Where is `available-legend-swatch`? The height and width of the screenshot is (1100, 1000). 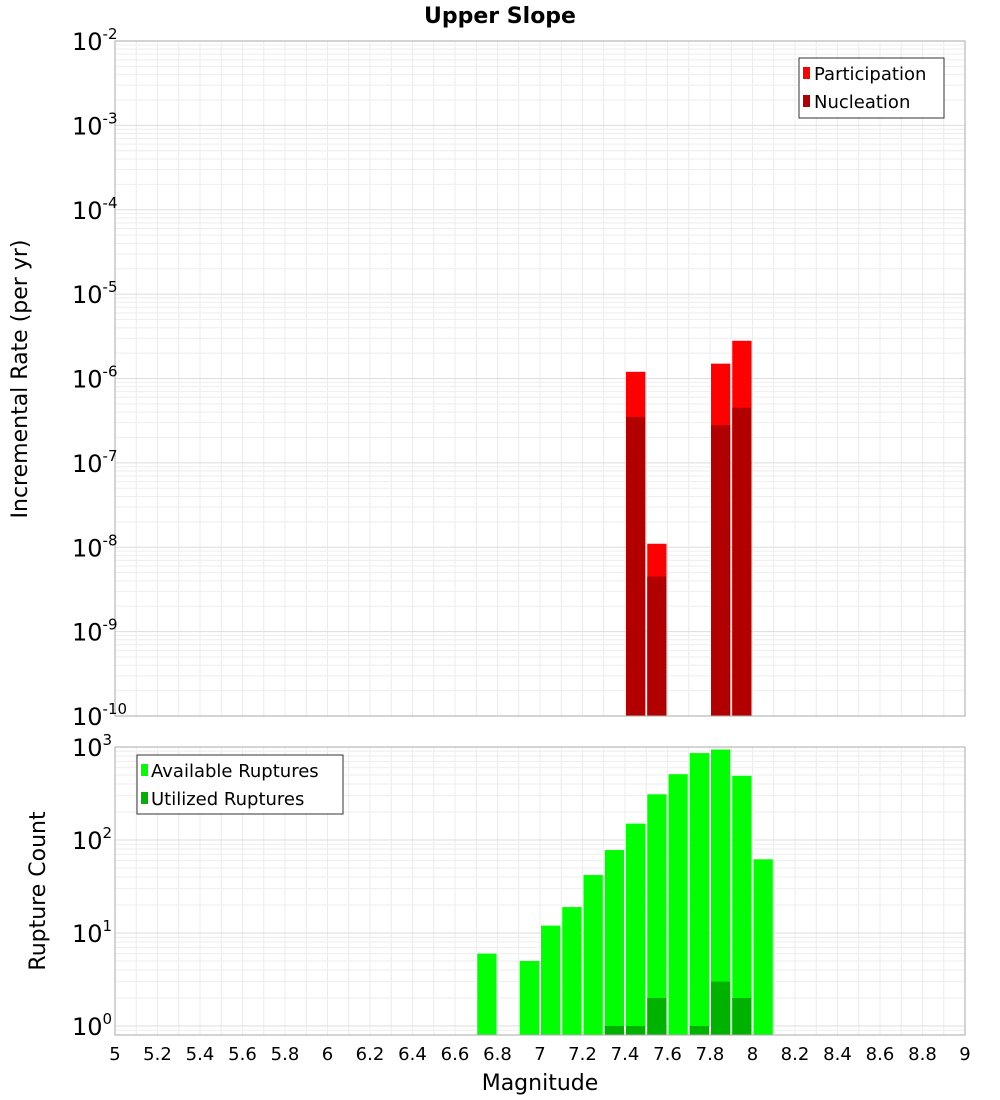
available-legend-swatch is located at coordinates (144, 770).